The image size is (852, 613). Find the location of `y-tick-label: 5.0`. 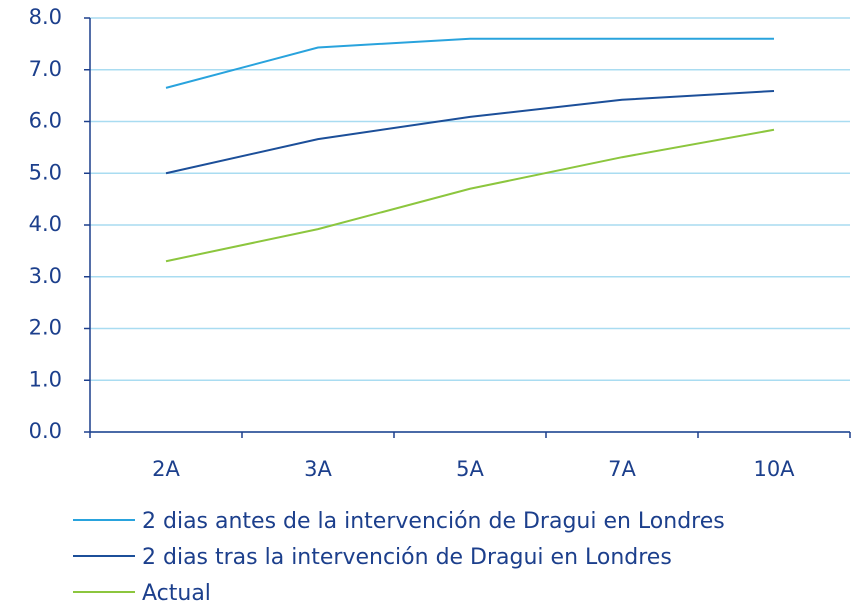

y-tick-label: 5.0 is located at coordinates (45, 172).